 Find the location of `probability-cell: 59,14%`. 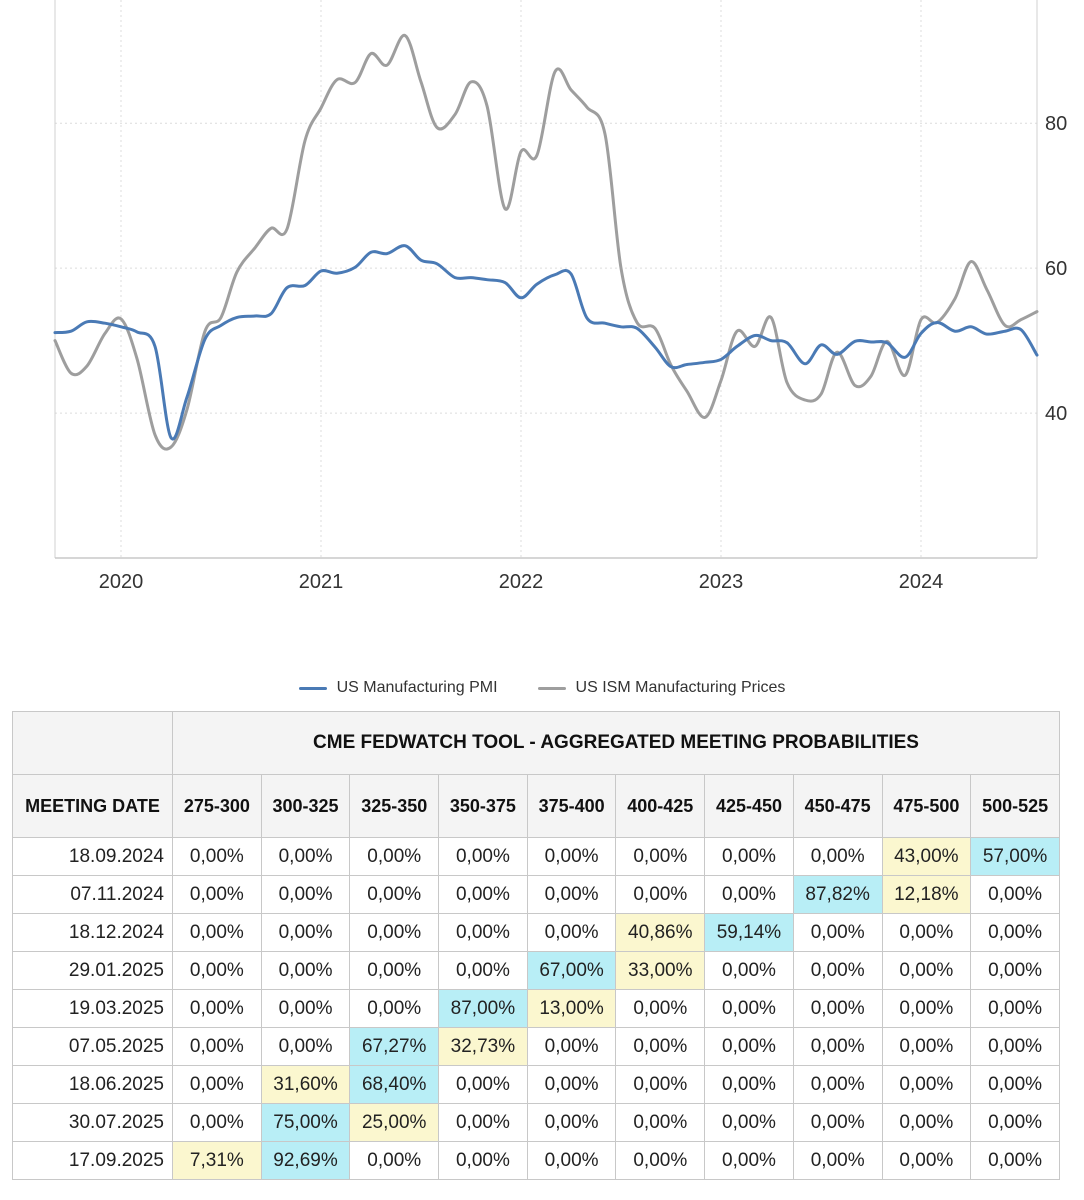

probability-cell: 59,14% is located at coordinates (749, 932).